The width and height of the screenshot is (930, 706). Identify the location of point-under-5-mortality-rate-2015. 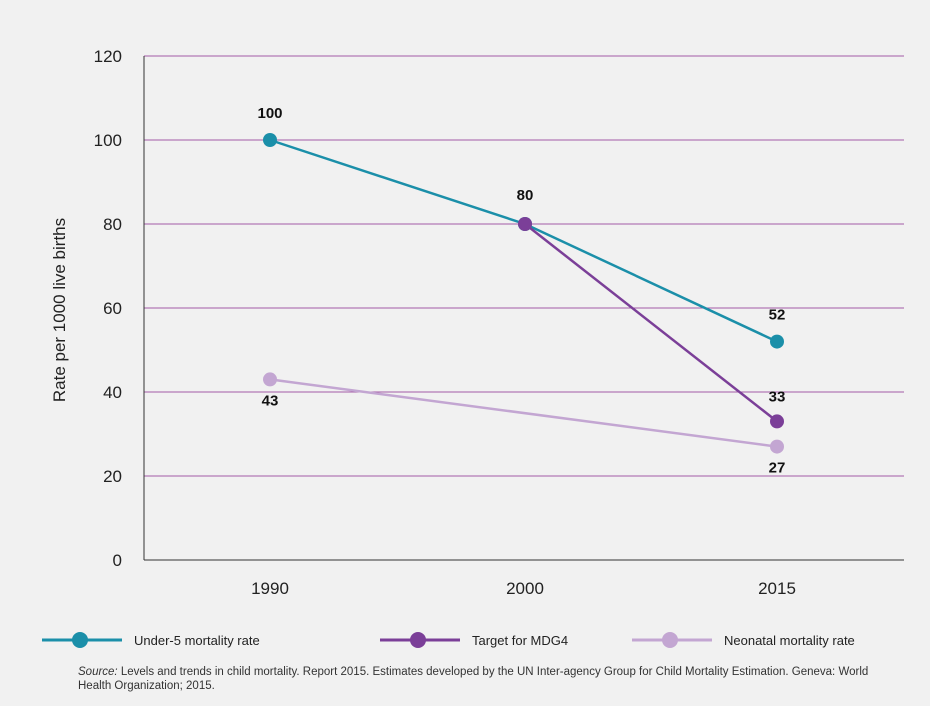
(777, 341).